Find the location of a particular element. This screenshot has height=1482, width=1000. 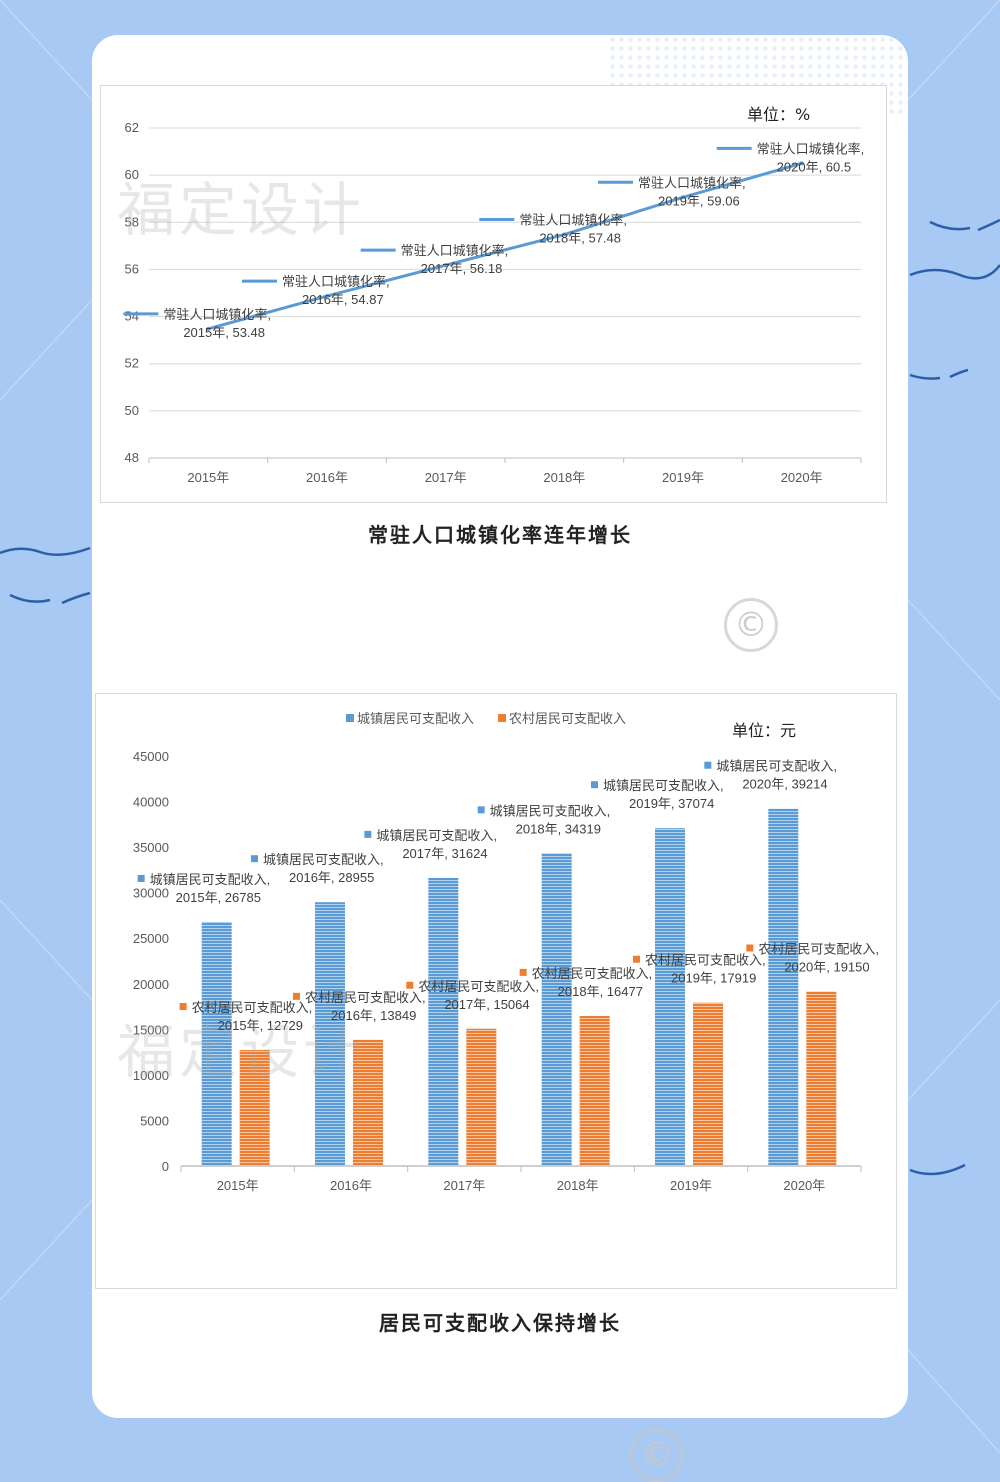

y-tick-label: 40000 is located at coordinates (151, 802).